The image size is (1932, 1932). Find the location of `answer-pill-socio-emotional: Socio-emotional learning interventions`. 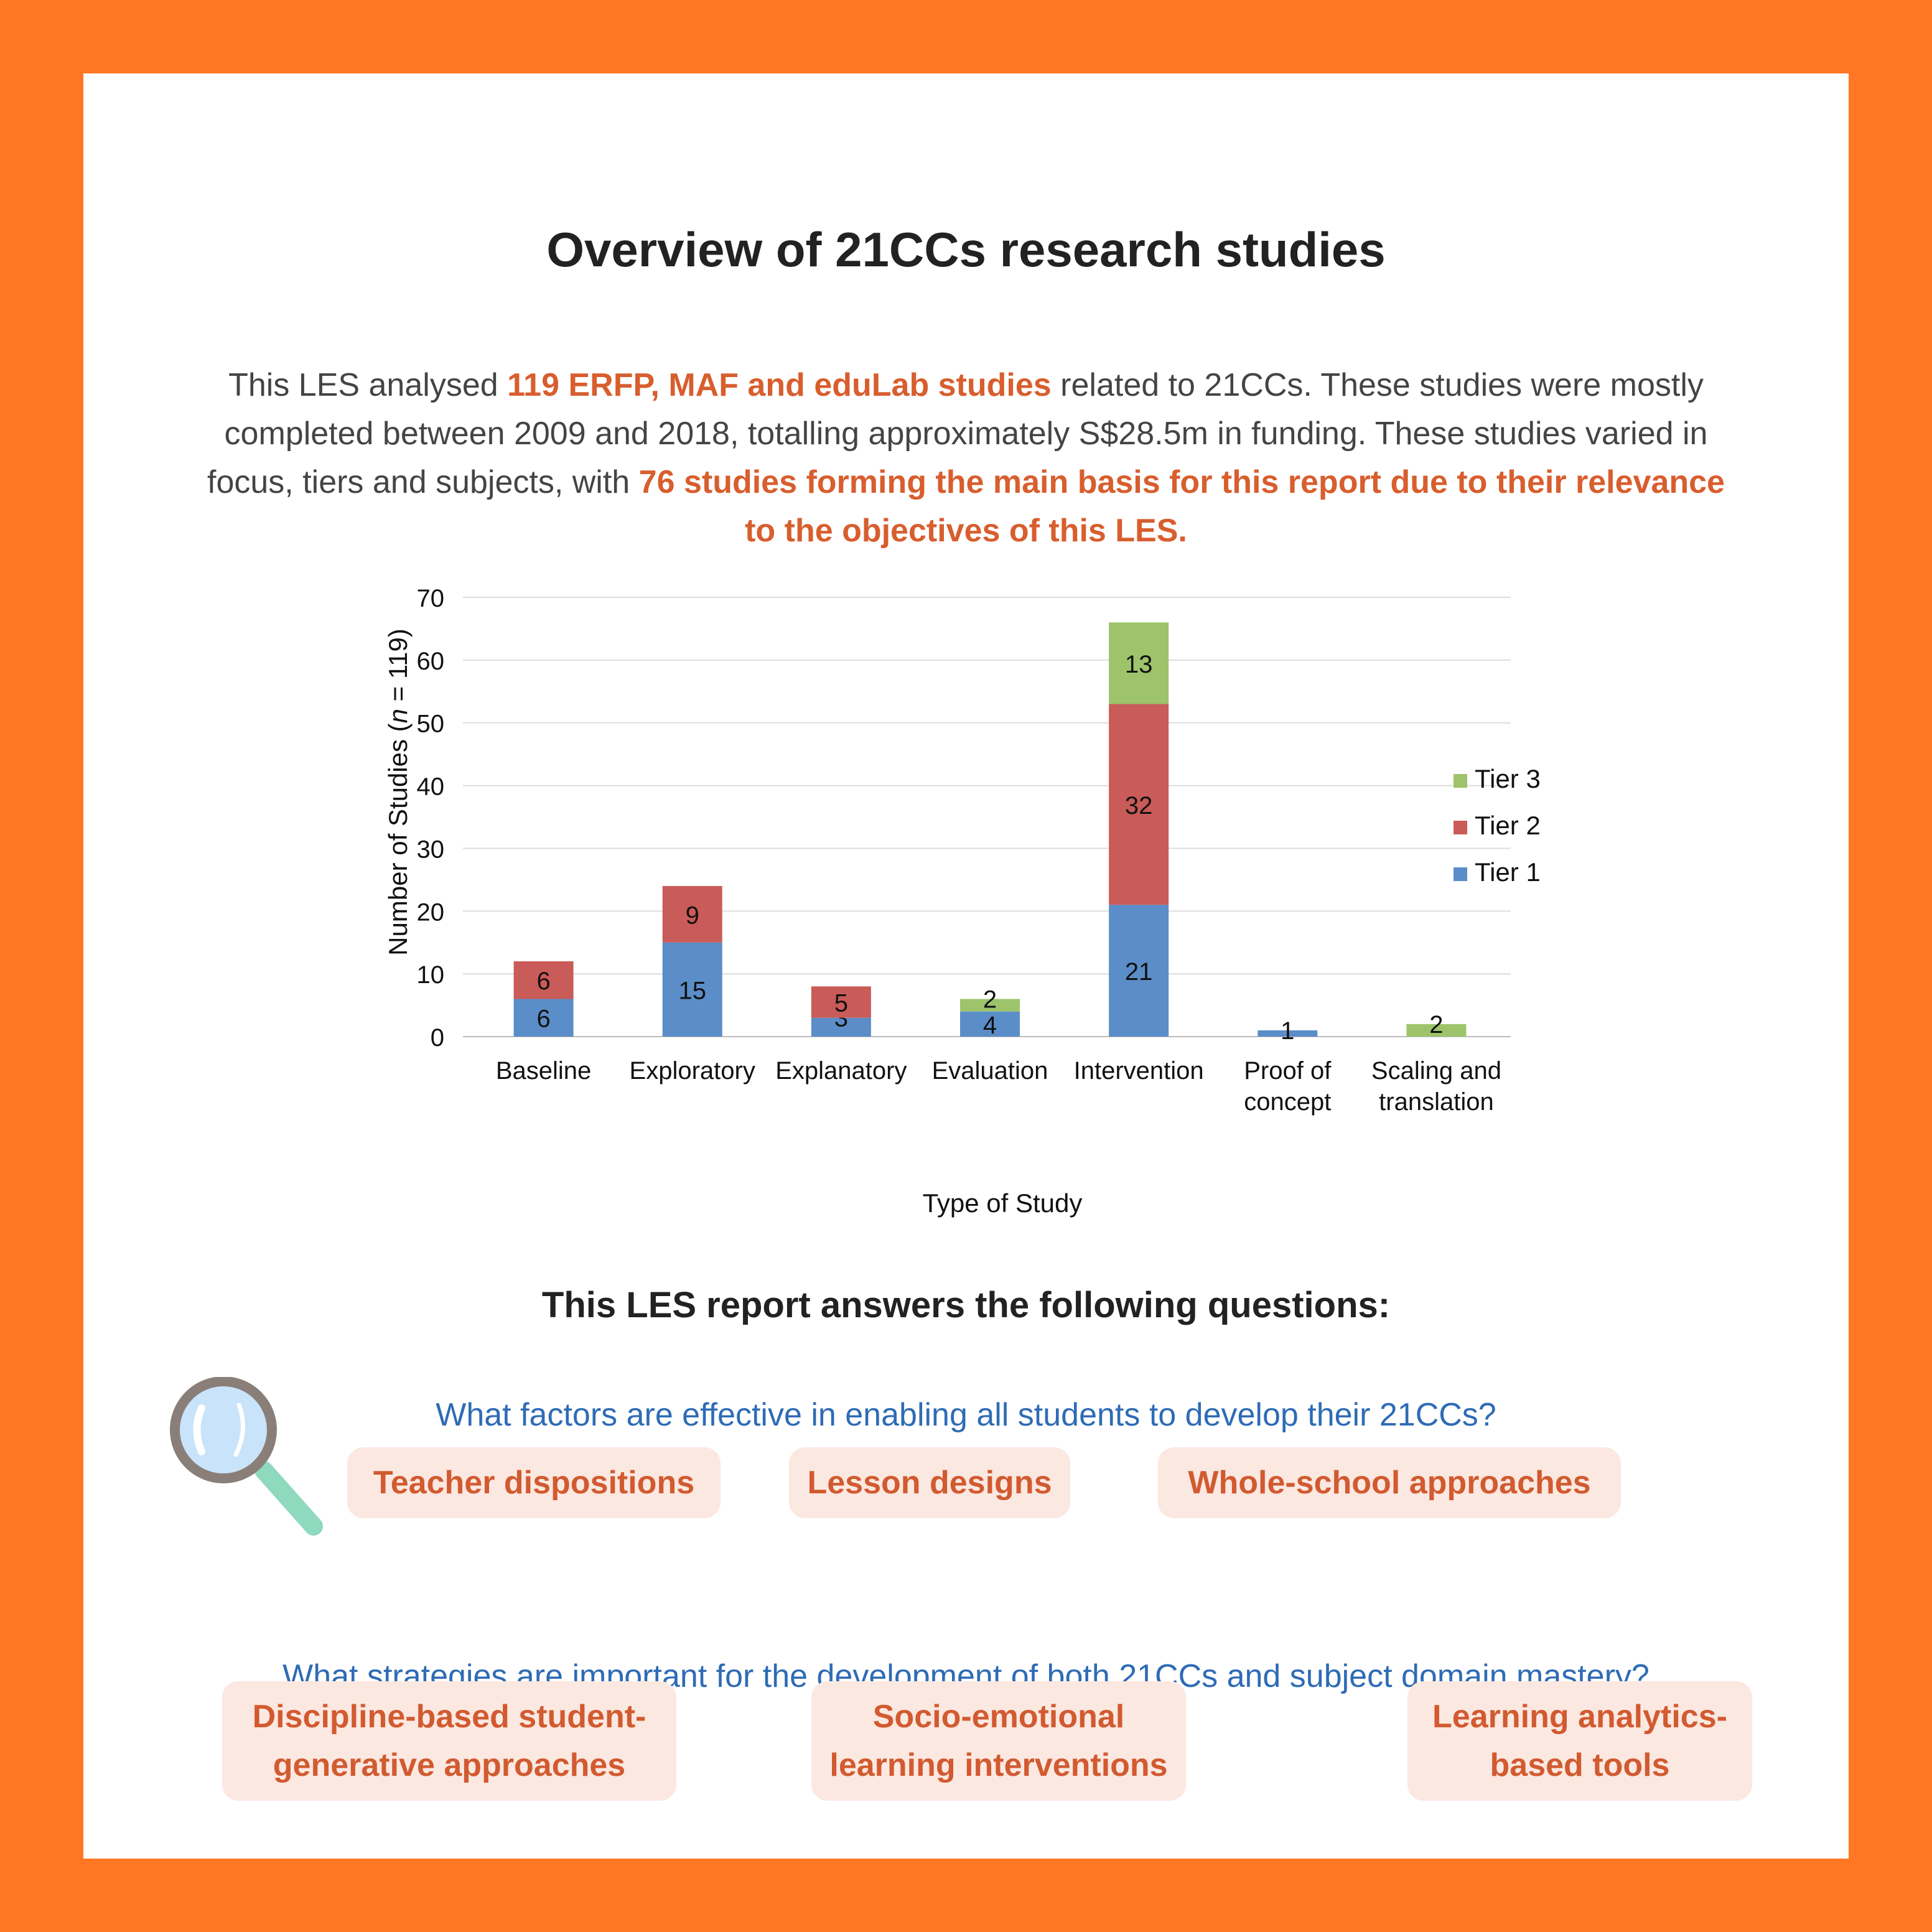

answer-pill-socio-emotional: Socio-emotional learning interventions is located at coordinates (998, 1741).